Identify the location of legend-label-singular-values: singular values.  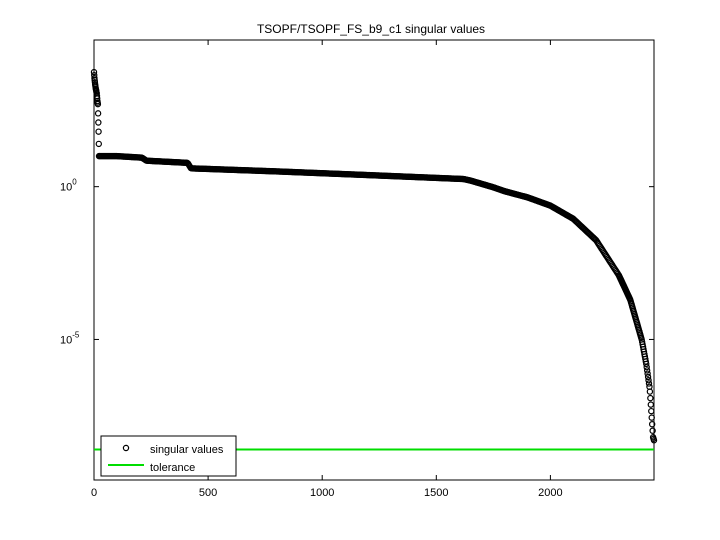
(187, 450).